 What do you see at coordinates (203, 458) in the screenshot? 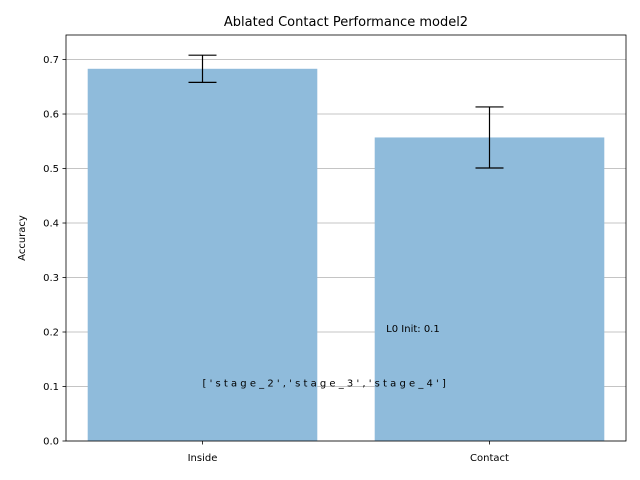
I see `x-tick-label: Inside` at bounding box center [203, 458].